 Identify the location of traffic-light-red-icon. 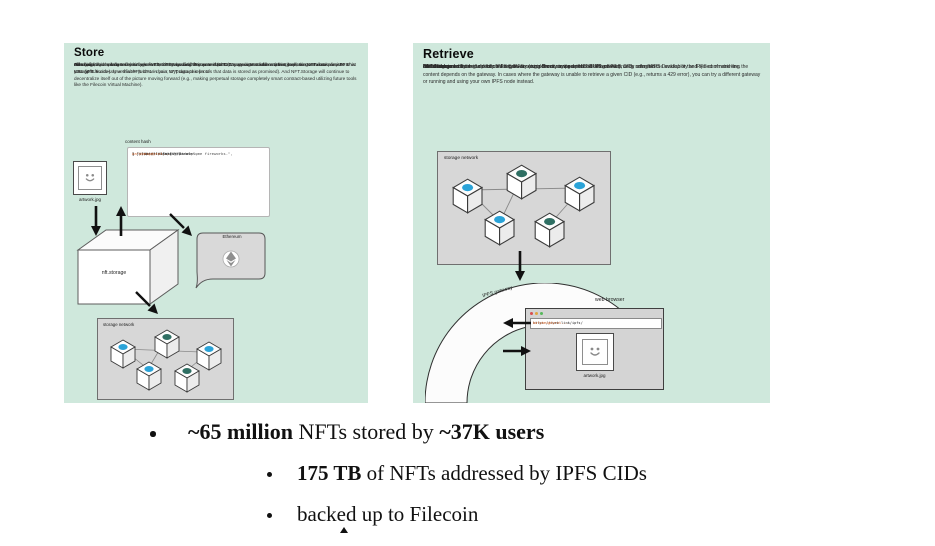
(532, 314).